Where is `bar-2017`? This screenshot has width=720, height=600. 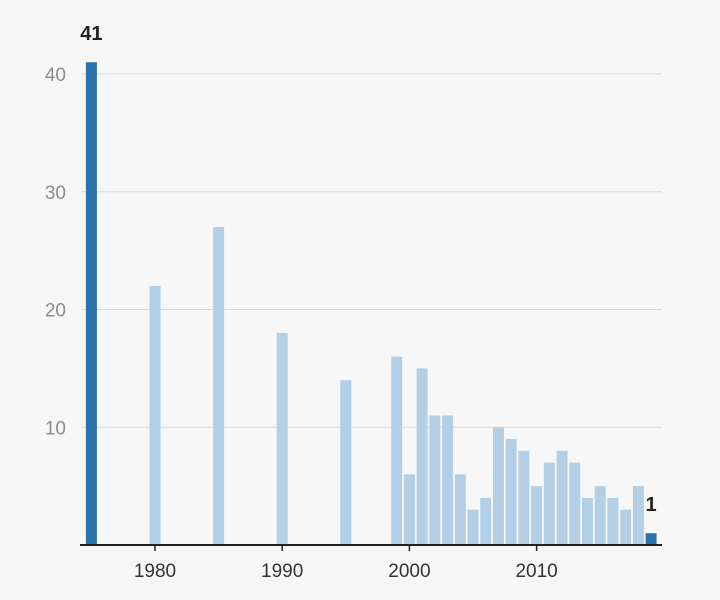 bar-2017 is located at coordinates (626, 527).